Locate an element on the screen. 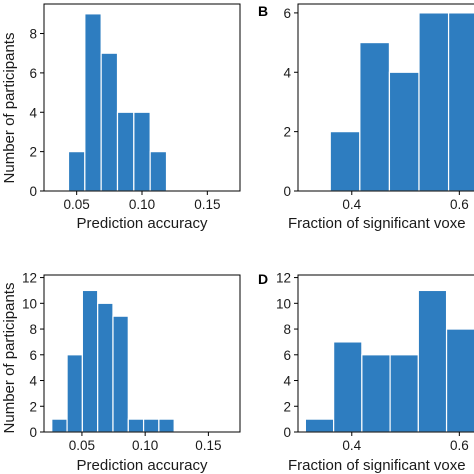  panel-b-ytick-label: 0 is located at coordinates (287, 191).